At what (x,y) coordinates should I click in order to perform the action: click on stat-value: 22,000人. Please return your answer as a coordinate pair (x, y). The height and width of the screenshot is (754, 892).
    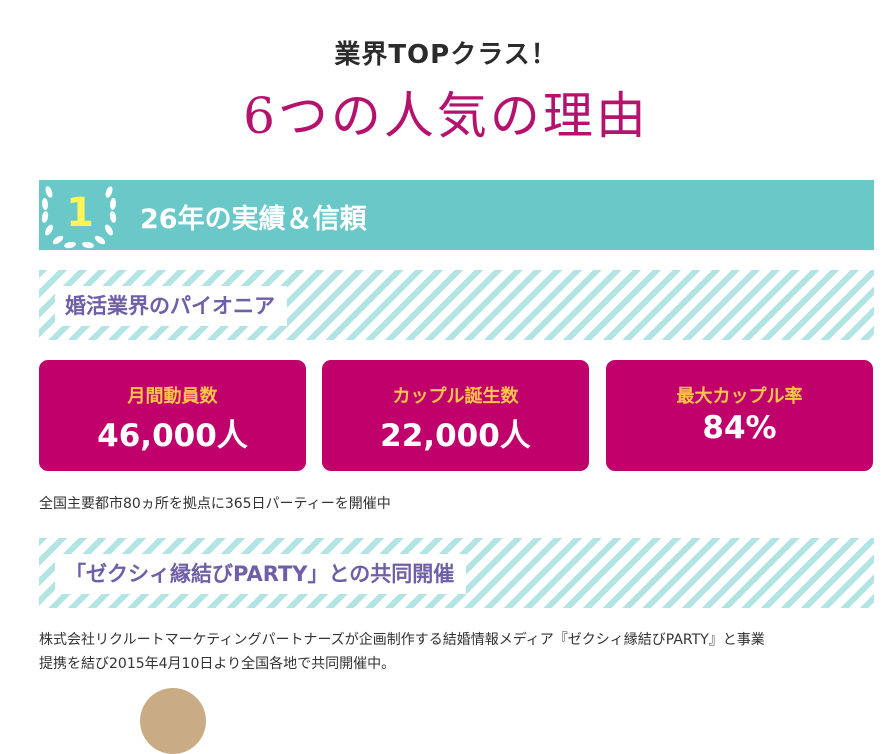
    Looking at the image, I should click on (455, 436).